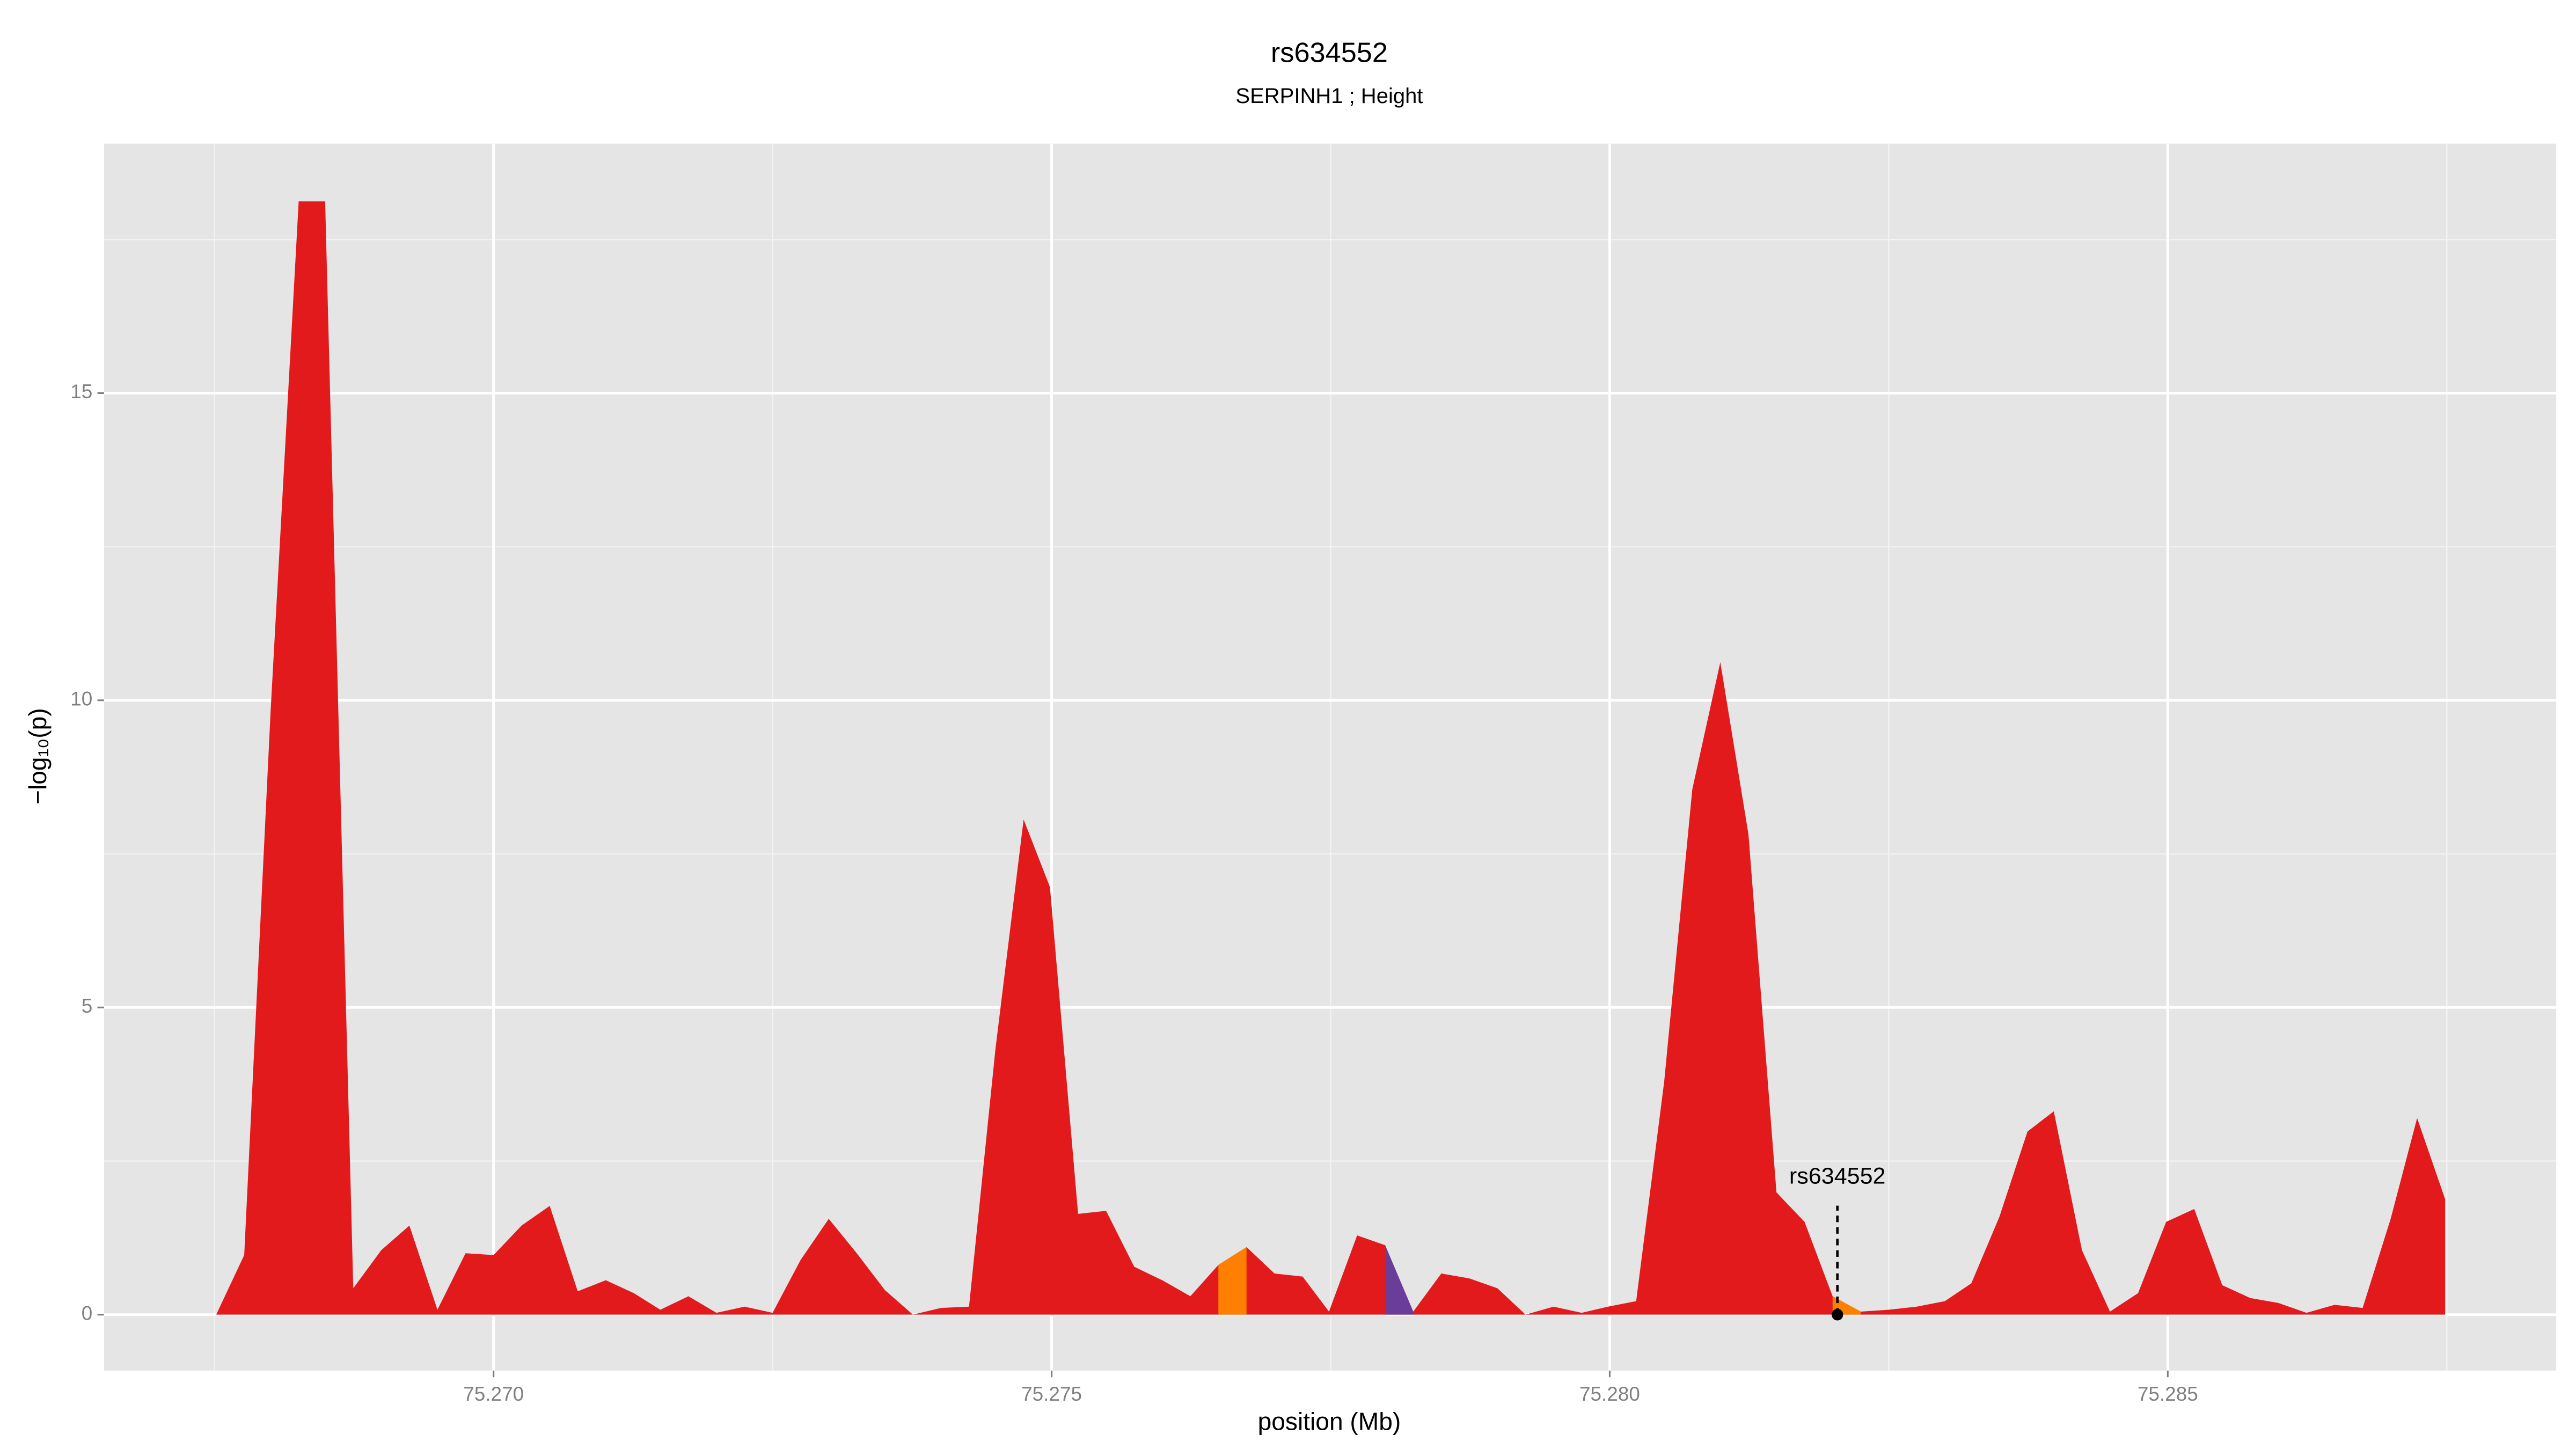  I want to click on x-axis-label: position (Mb), so click(1329, 1421).